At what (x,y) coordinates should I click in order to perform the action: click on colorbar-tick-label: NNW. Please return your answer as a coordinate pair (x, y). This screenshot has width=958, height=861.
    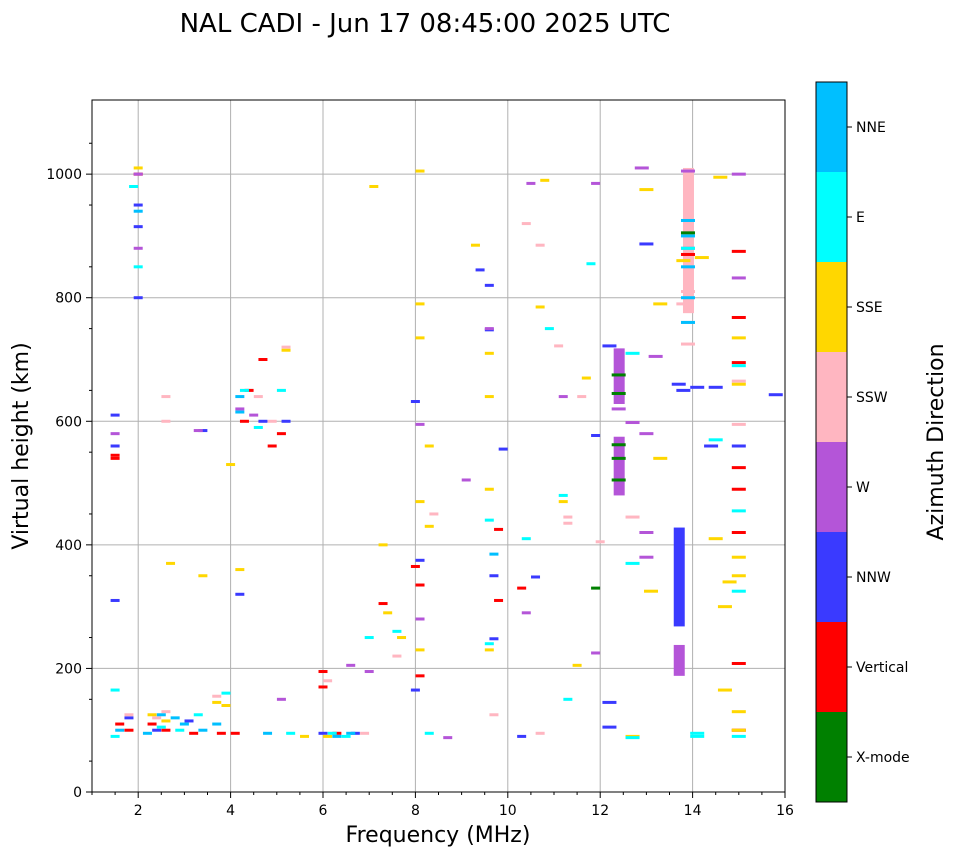
    Looking at the image, I should click on (873, 578).